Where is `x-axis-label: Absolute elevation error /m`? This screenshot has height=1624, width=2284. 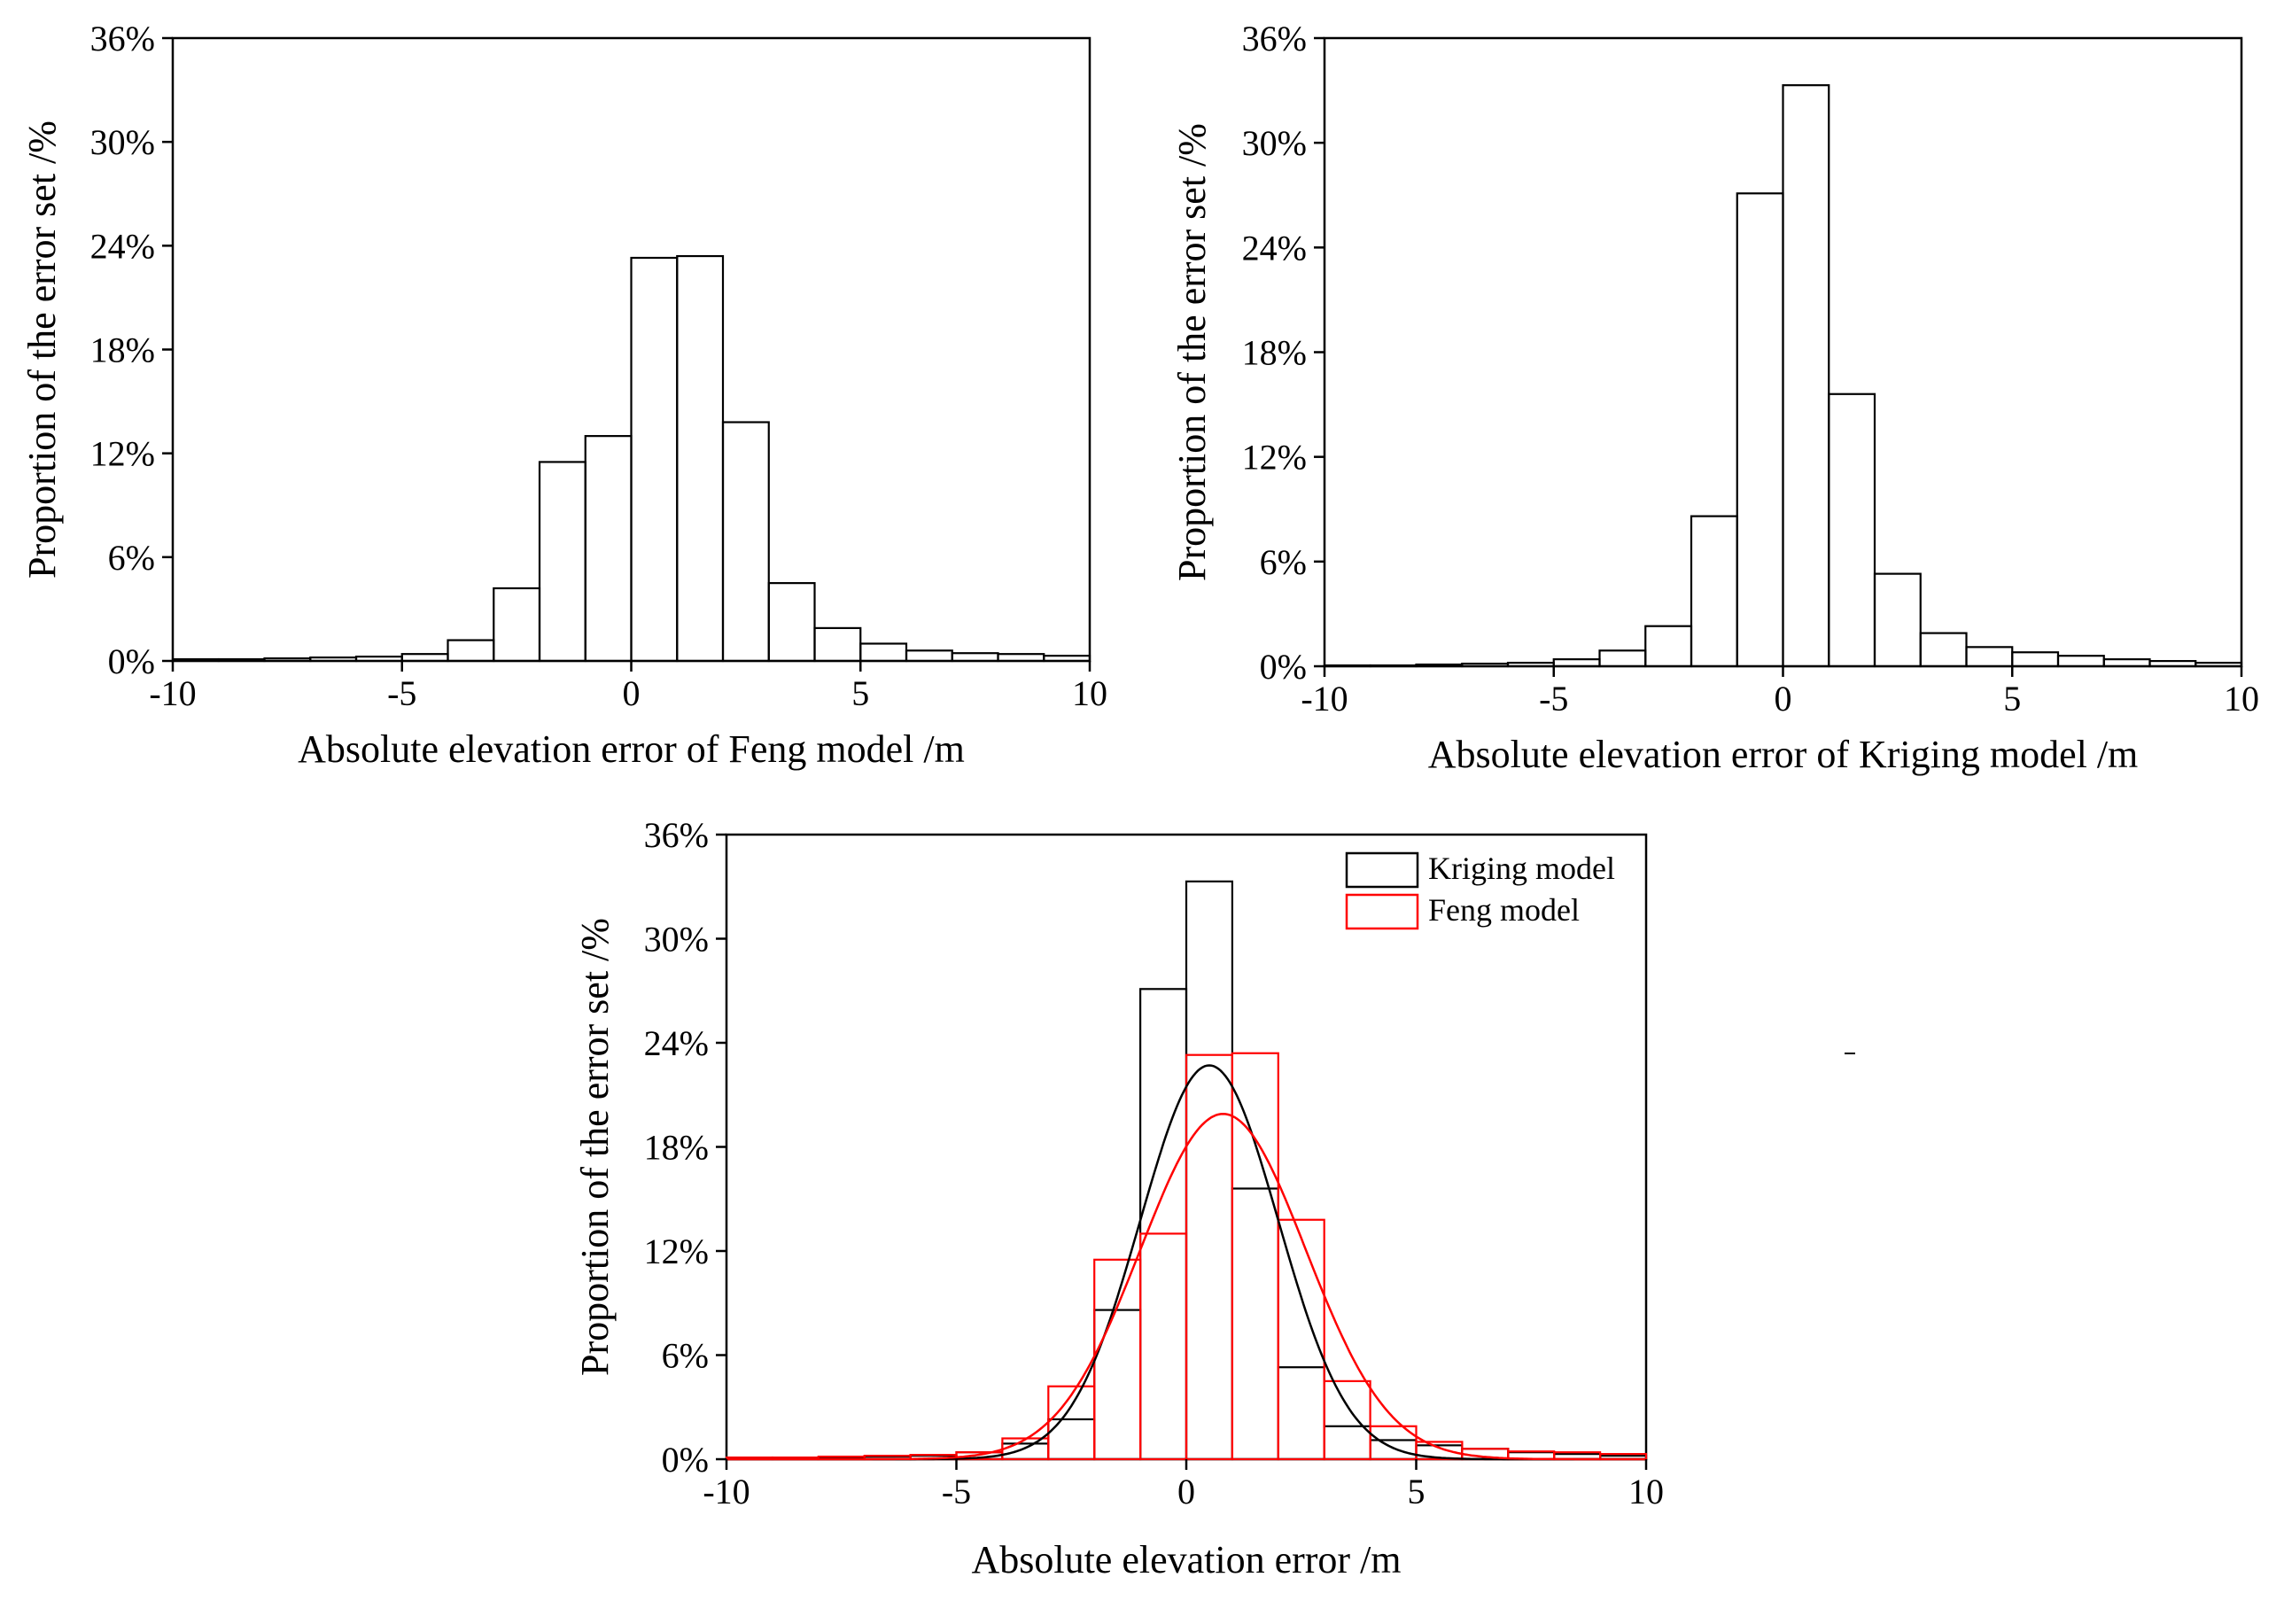 x-axis-label: Absolute elevation error /m is located at coordinates (1186, 1560).